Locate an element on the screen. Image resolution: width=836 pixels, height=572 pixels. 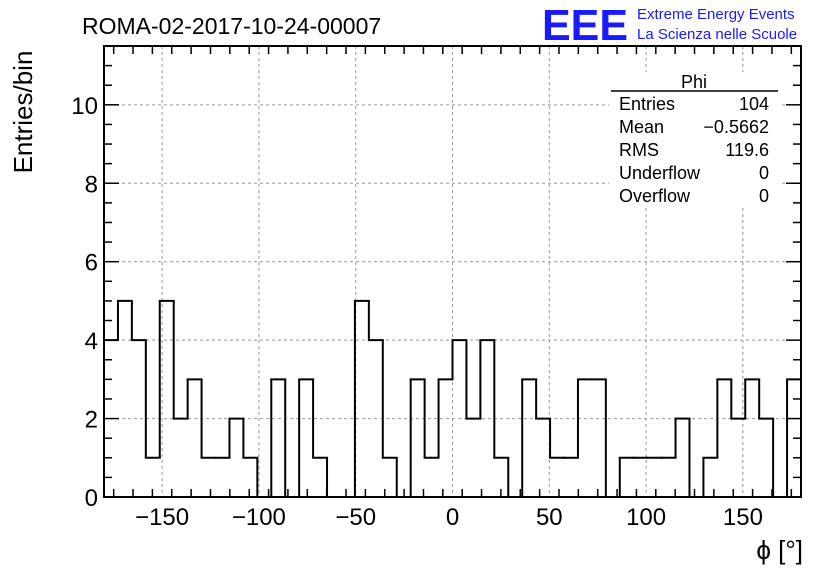
x-tick-label-0: −150 is located at coordinates (162, 517).